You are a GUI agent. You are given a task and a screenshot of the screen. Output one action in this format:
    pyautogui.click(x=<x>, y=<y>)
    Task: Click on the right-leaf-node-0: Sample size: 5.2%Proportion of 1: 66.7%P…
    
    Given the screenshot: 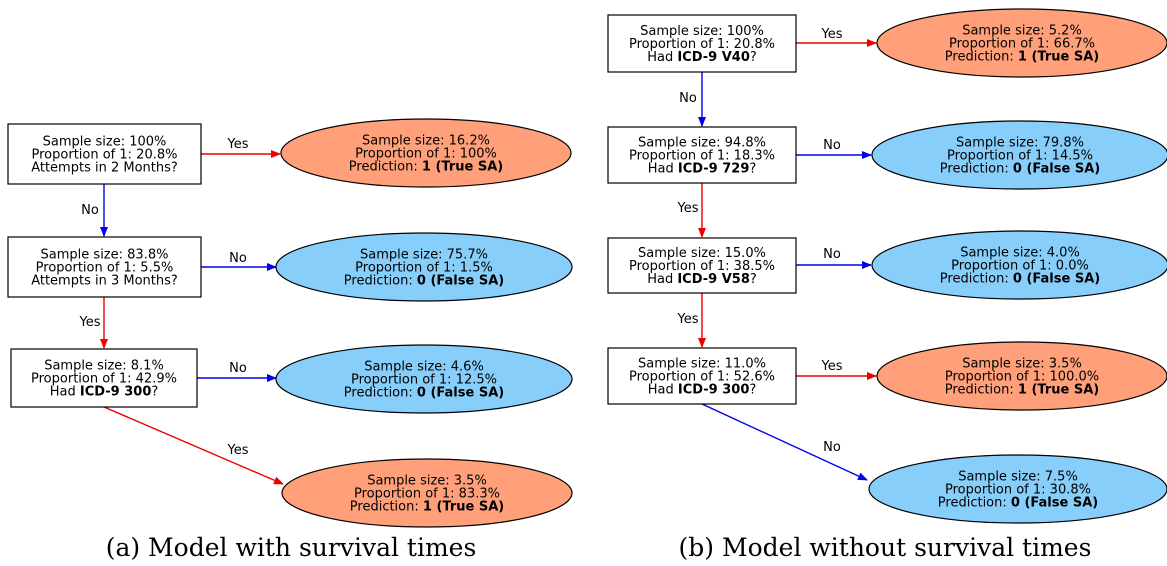 What is the action you would take?
    pyautogui.click(x=1021, y=43)
    